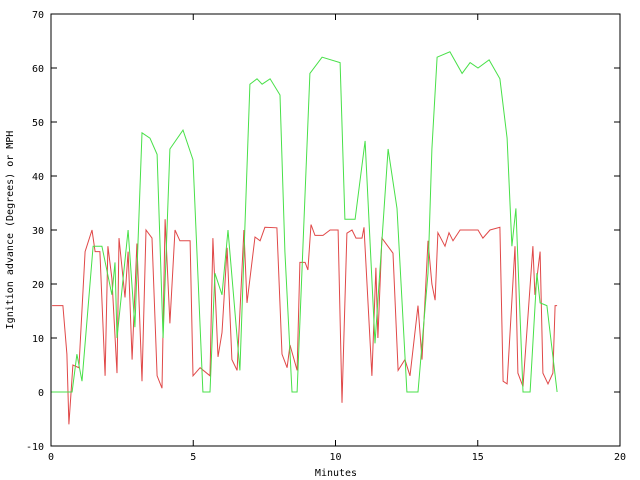 This screenshot has height=480, width=640. Describe the element at coordinates (336, 473) in the screenshot. I see `x-axis-label: Minutes` at that location.